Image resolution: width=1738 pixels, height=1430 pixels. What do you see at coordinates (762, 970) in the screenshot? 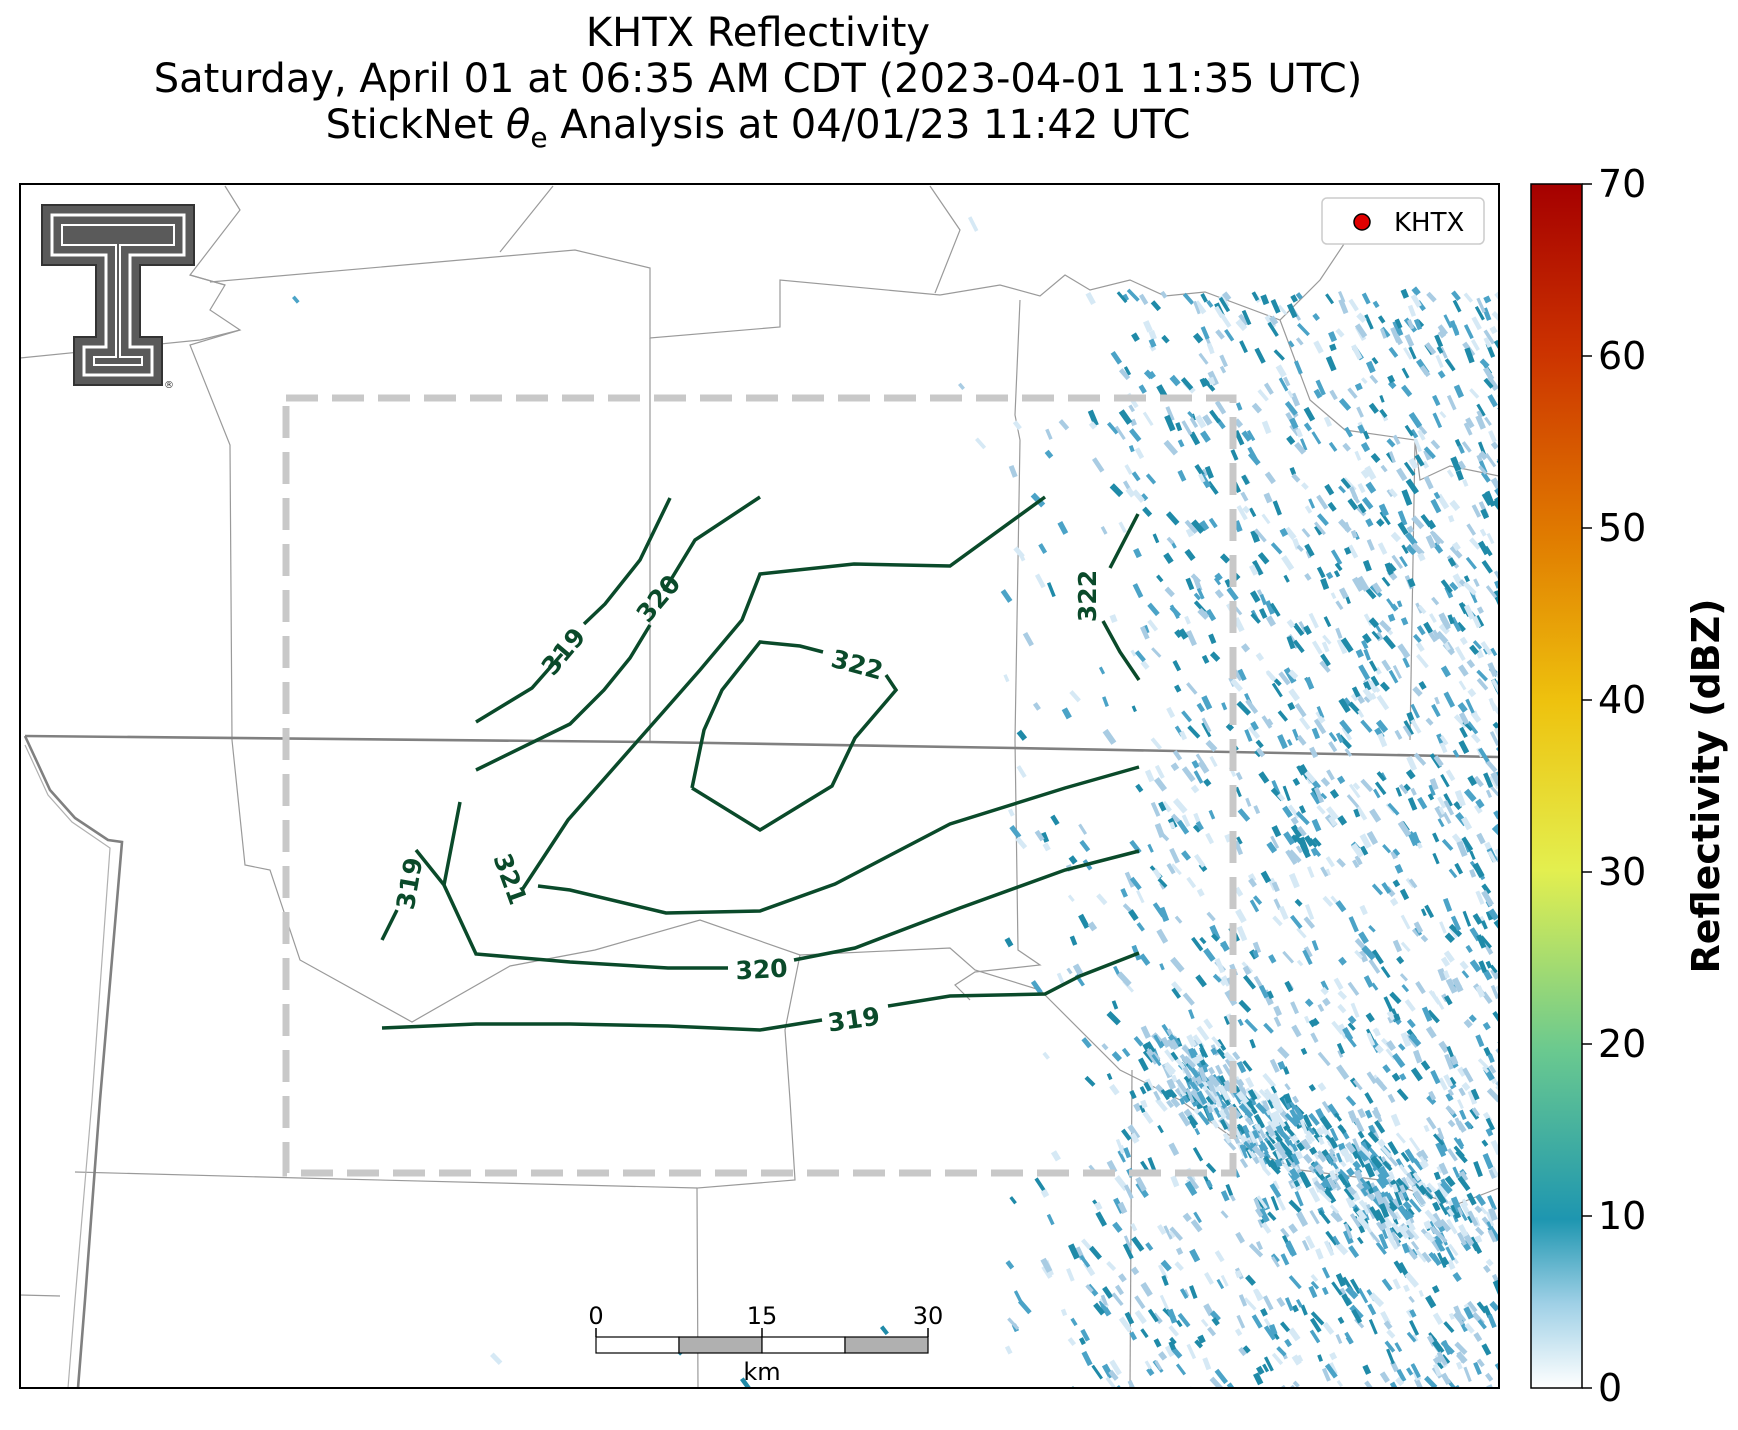
I see `contour-label: 320` at bounding box center [762, 970].